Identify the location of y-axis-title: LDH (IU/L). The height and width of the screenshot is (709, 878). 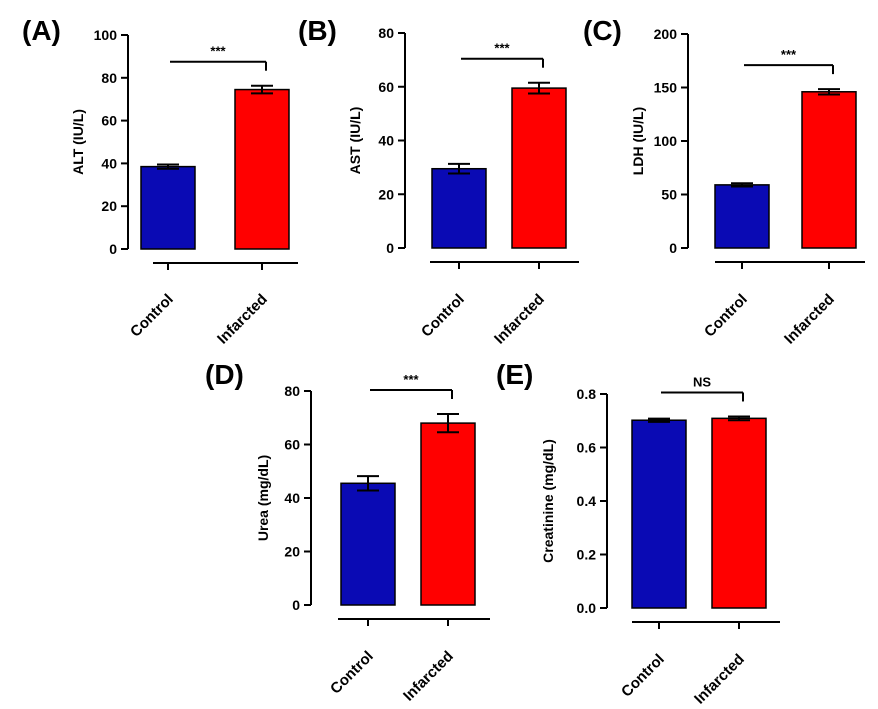
(638, 141).